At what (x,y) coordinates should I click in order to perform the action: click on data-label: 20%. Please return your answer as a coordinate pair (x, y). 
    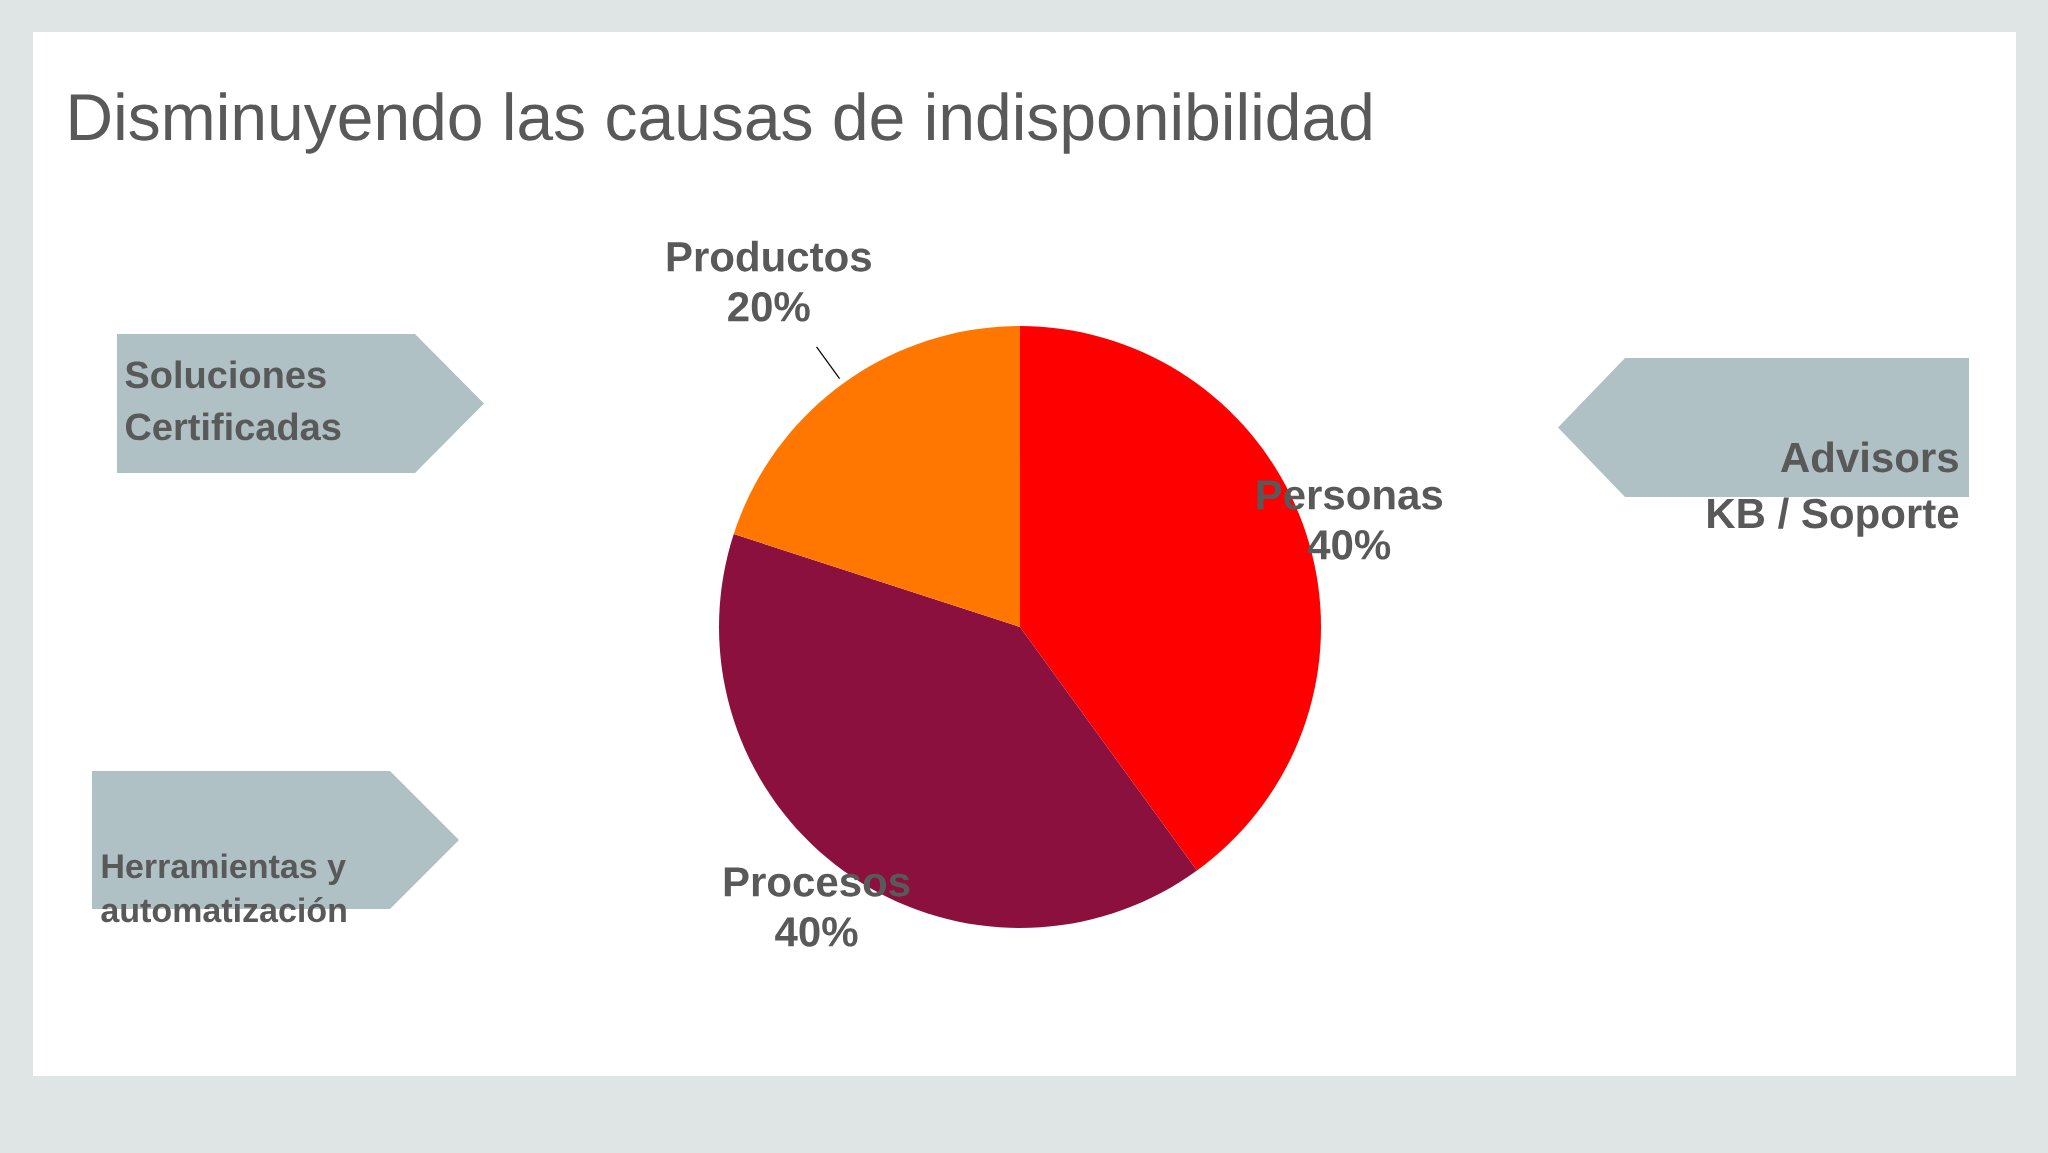
    Looking at the image, I should click on (769, 306).